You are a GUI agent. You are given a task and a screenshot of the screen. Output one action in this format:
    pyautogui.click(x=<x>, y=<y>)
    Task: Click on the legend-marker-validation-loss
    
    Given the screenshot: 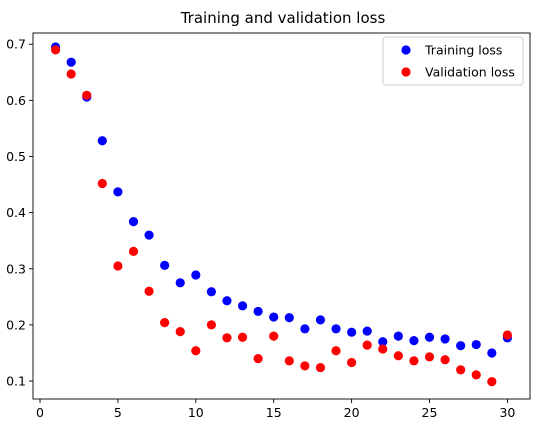 What is the action you would take?
    pyautogui.click(x=406, y=72)
    